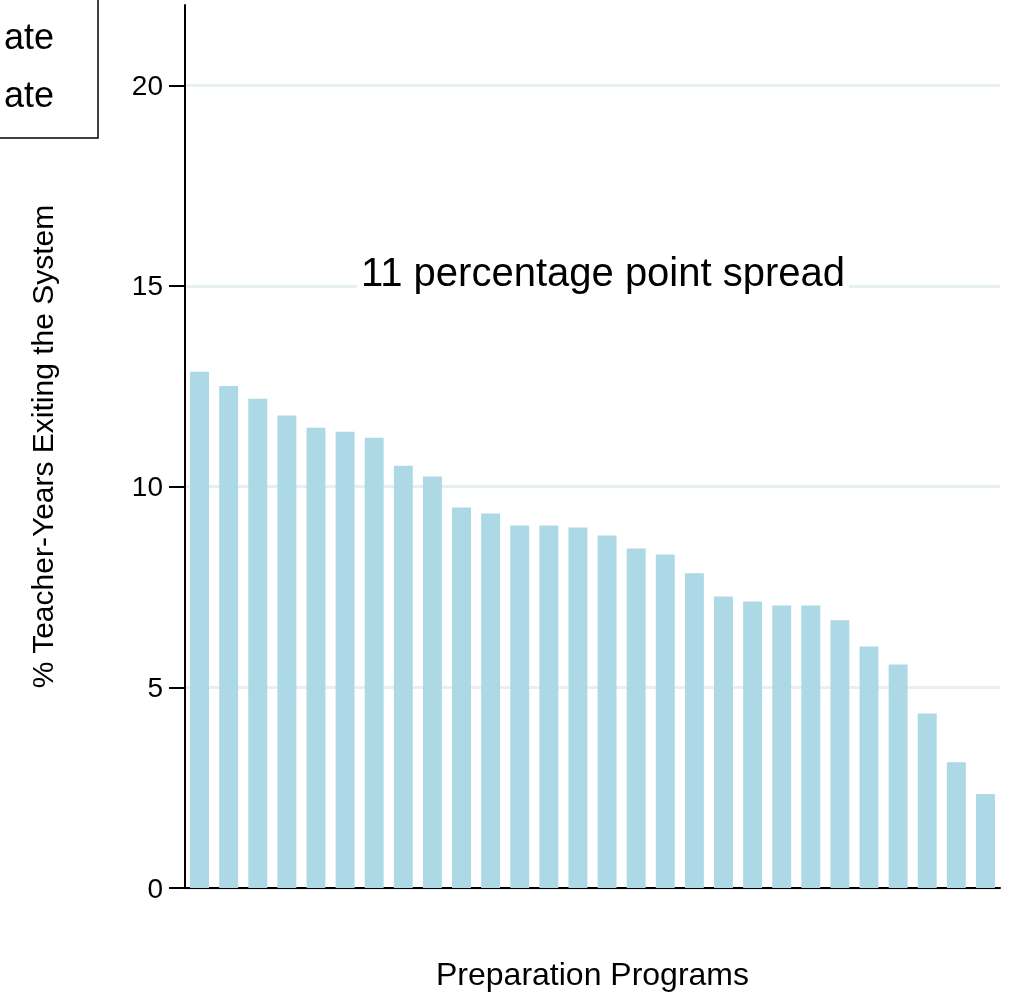  Describe the element at coordinates (155, 687) in the screenshot. I see `y-tick-label: 5` at that location.